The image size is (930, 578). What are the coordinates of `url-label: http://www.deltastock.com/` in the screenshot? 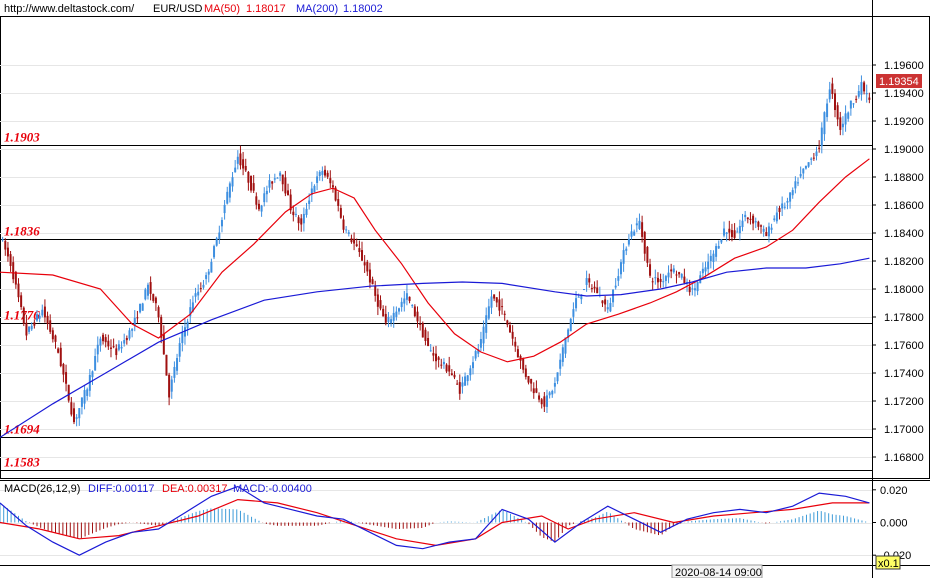 It's located at (69, 9).